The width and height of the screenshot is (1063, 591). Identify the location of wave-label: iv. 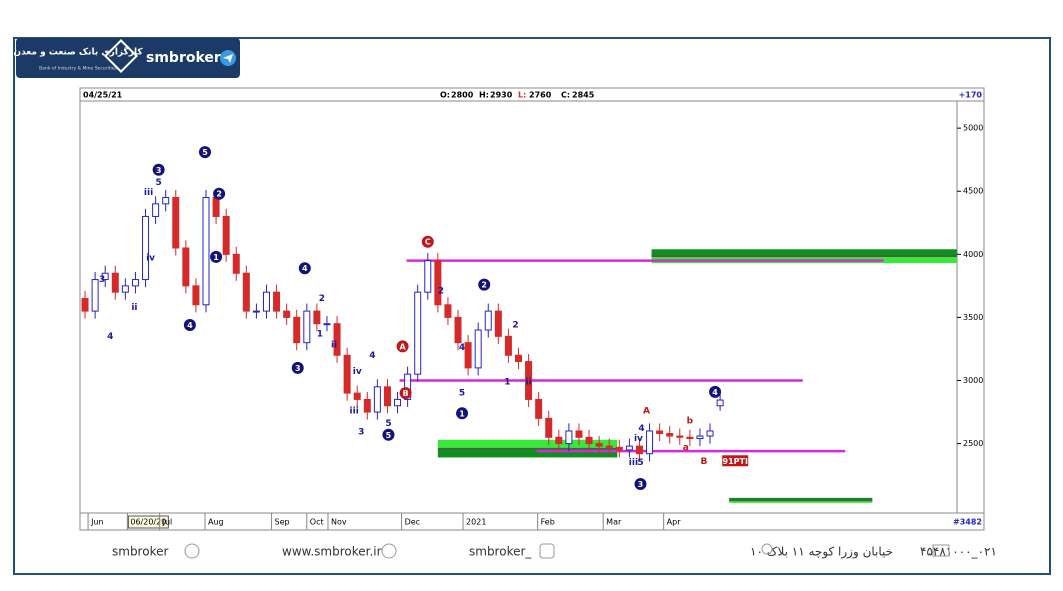
(357, 372).